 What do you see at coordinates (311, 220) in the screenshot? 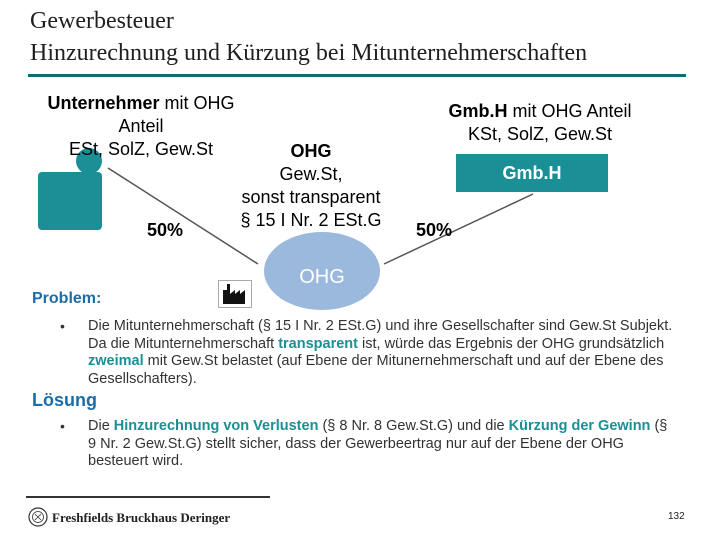
I see `ohg-description-line4: § 15 I Nr. 2 ESt.G` at bounding box center [311, 220].